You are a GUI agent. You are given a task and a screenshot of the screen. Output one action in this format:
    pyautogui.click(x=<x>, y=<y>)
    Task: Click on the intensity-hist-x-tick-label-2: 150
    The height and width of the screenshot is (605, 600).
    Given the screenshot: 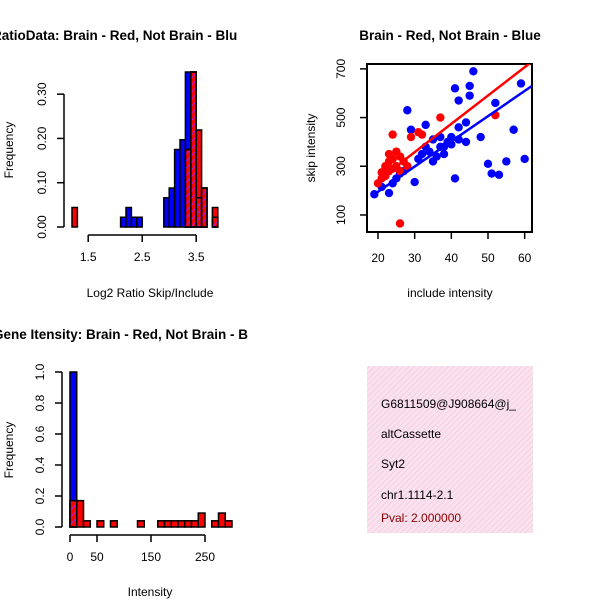 What is the action you would take?
    pyautogui.click(x=151, y=557)
    